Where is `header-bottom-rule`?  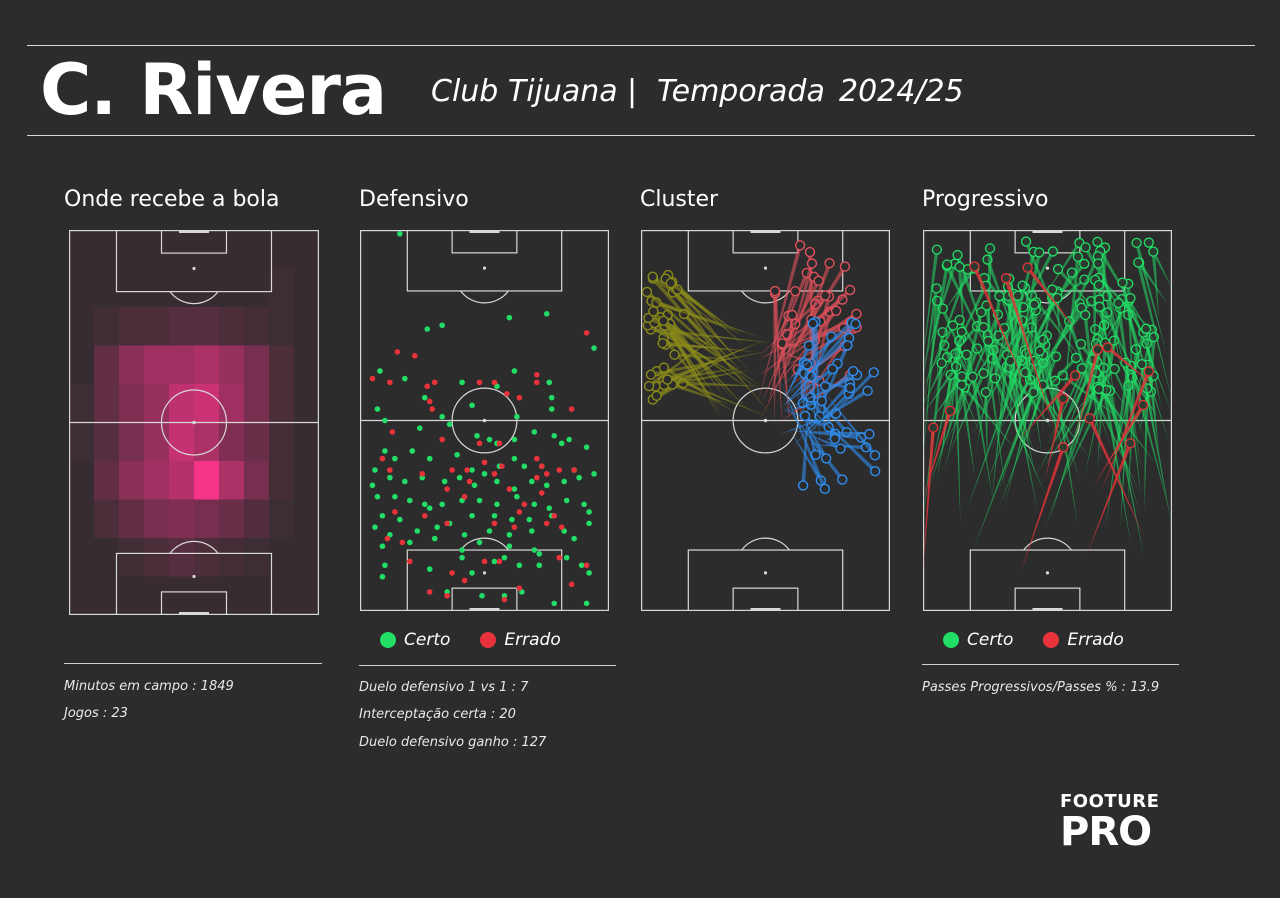
header-bottom-rule is located at coordinates (641, 135).